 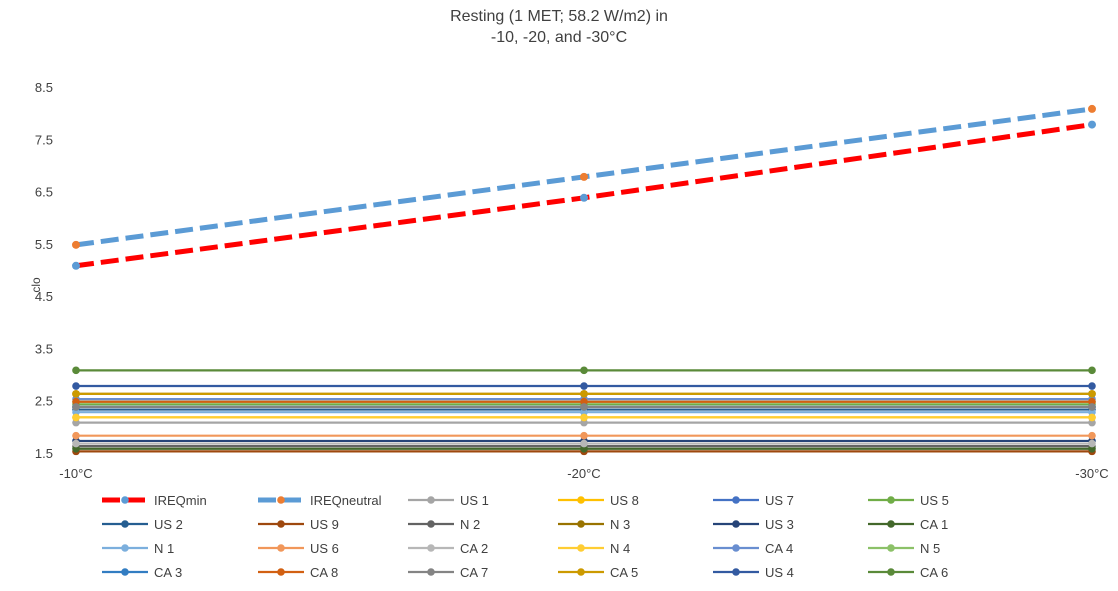 What do you see at coordinates (594, 548) in the screenshot?
I see `legend-item: N 4` at bounding box center [594, 548].